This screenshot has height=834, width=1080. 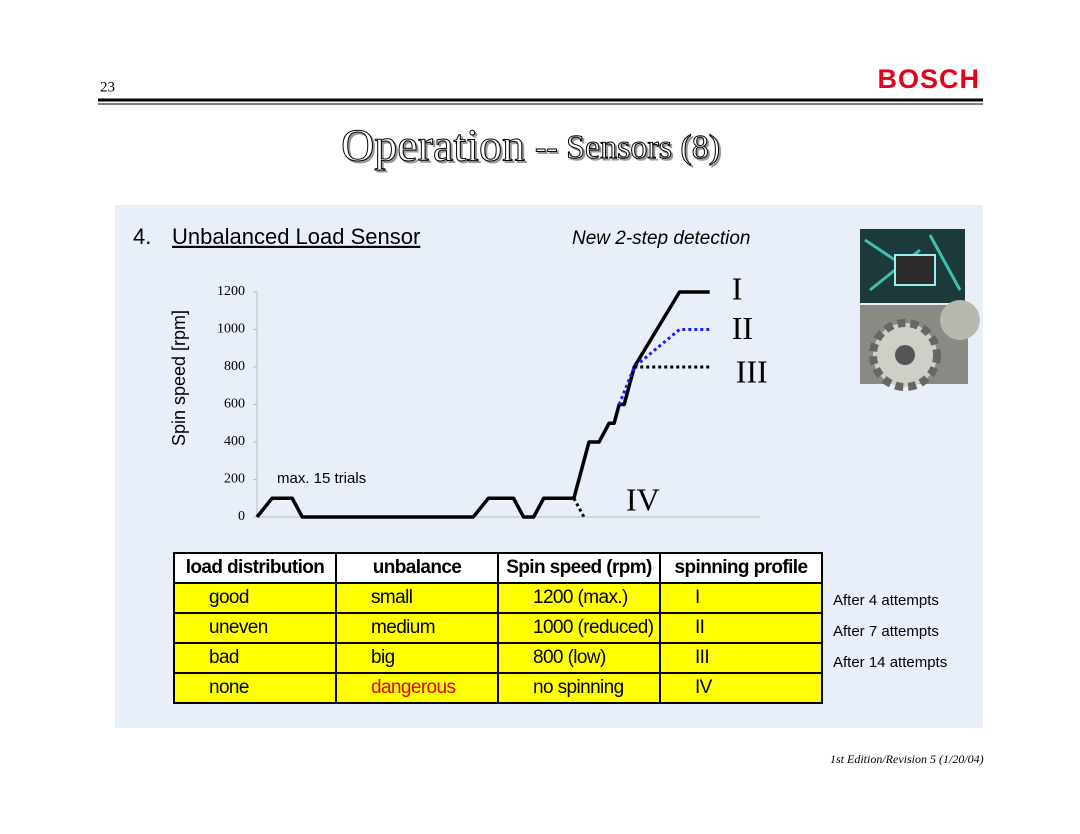 I want to click on y-tick-label: 600, so click(x=234, y=404).